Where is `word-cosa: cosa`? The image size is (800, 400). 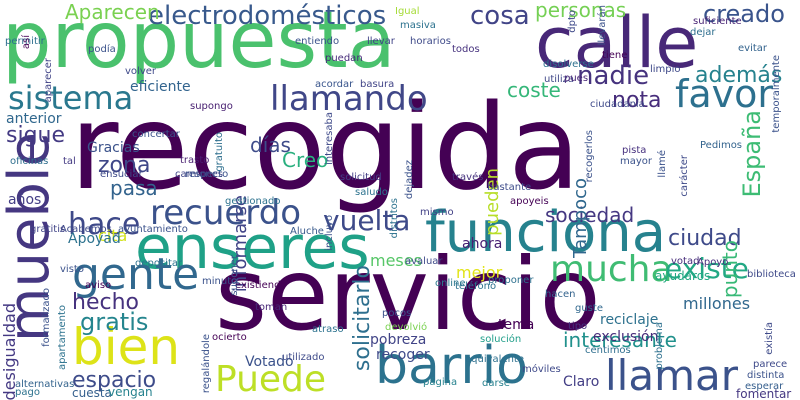 word-cosa: cosa is located at coordinates (500, 16).